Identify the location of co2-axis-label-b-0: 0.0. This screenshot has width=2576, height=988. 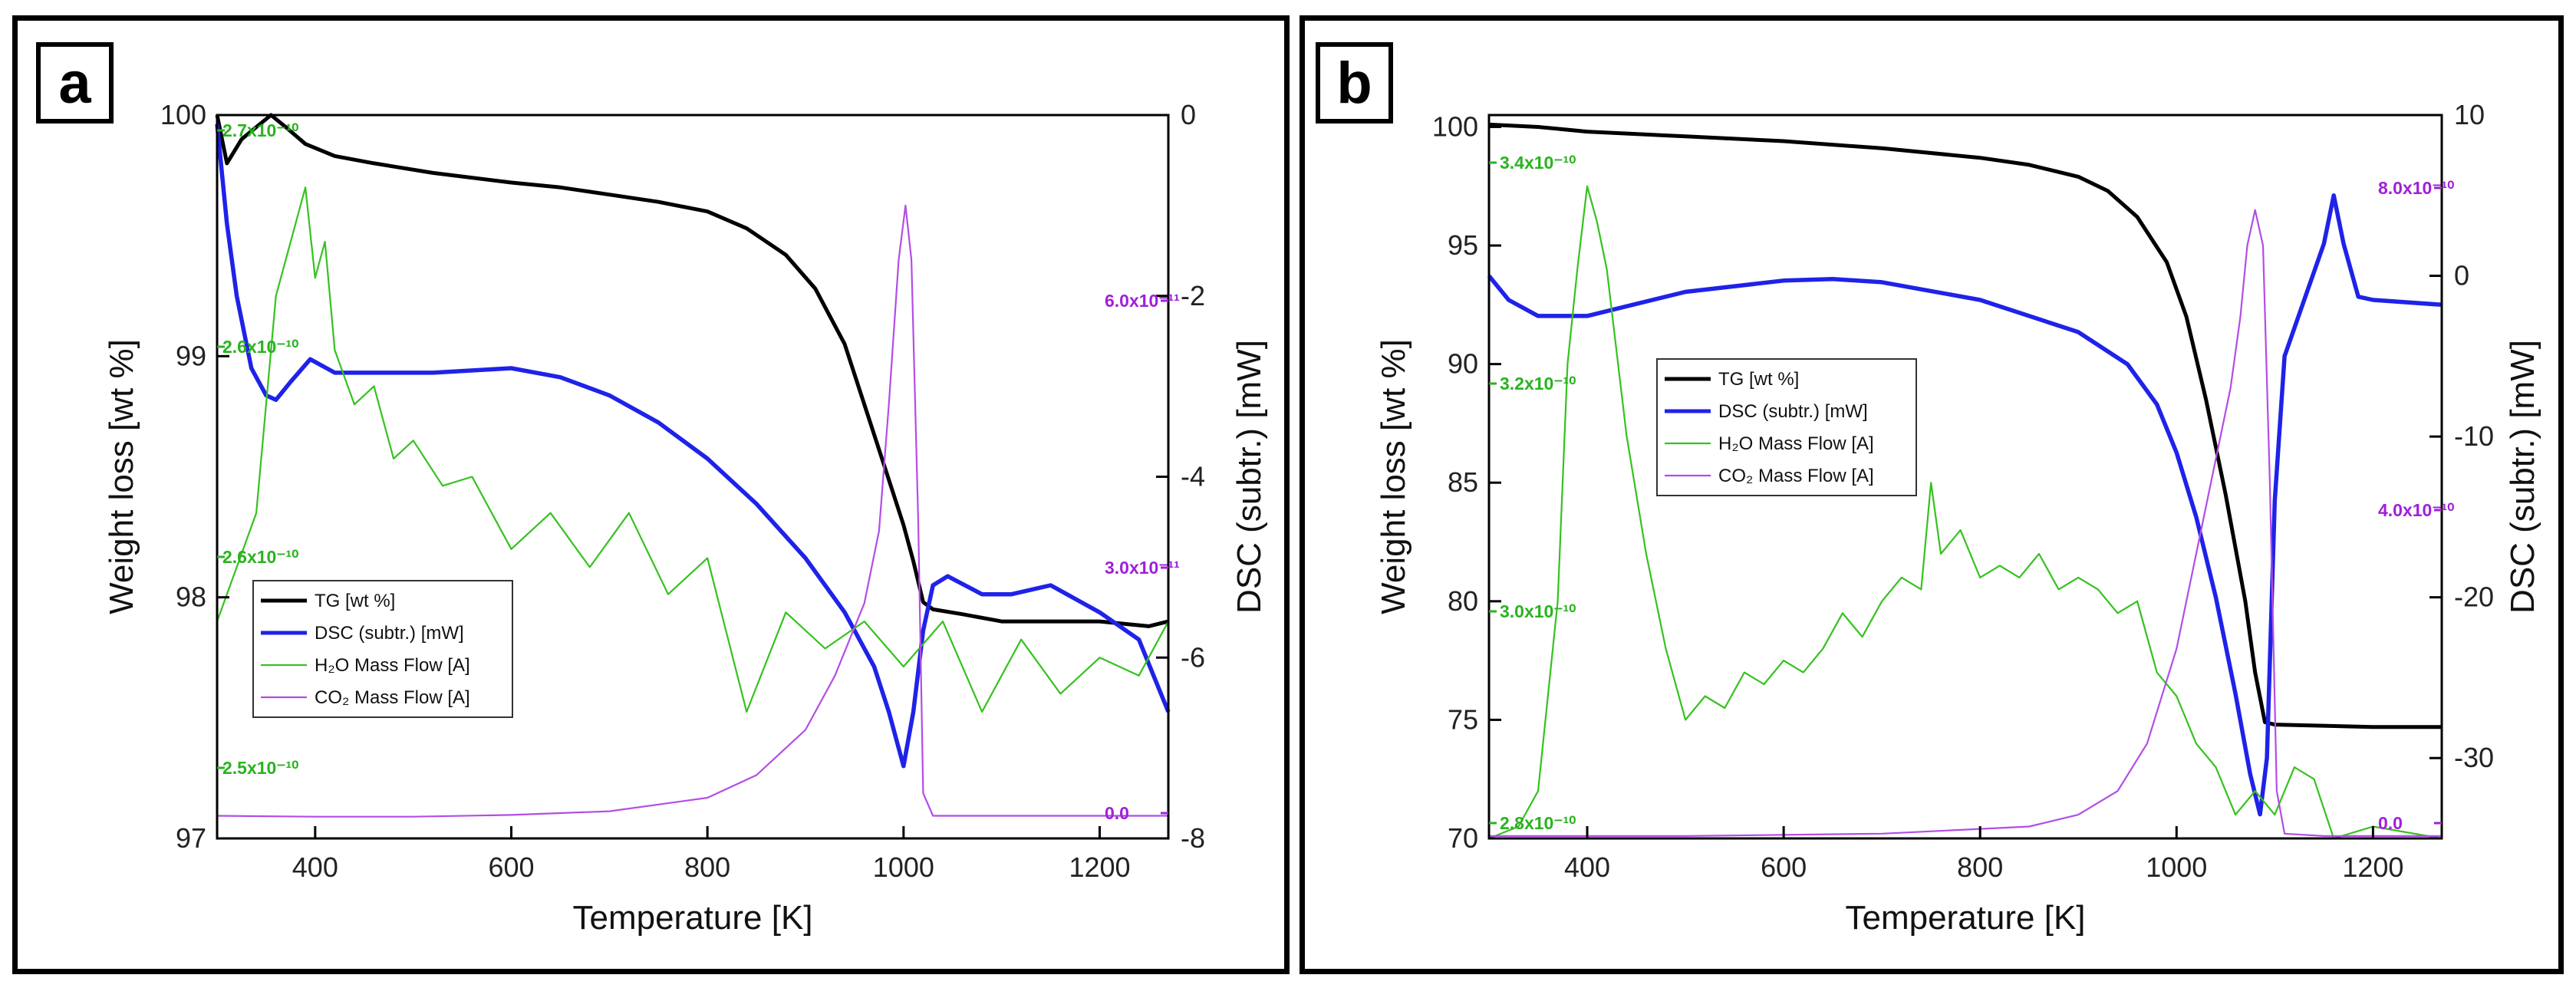
(2390, 823).